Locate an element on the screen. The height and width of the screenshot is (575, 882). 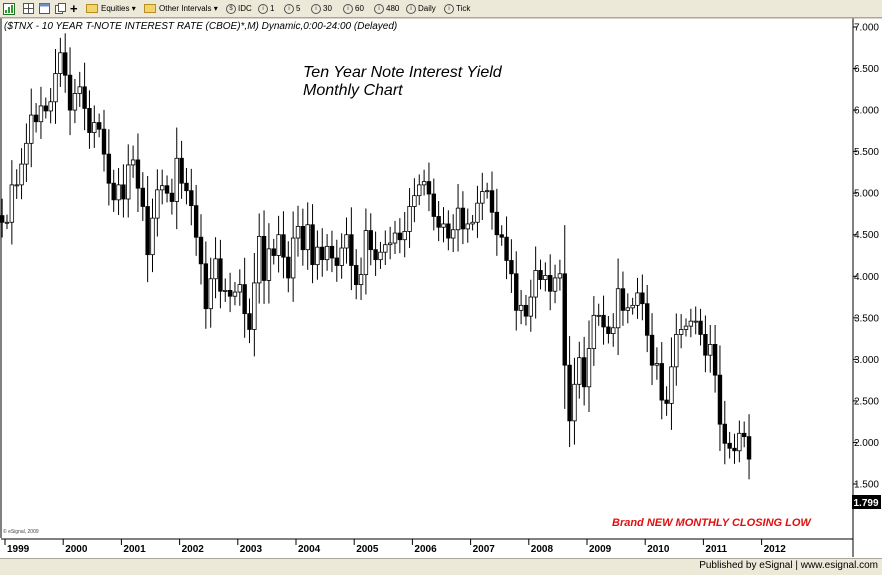
y-tick-label: 4.000 is located at coordinates (866, 277).